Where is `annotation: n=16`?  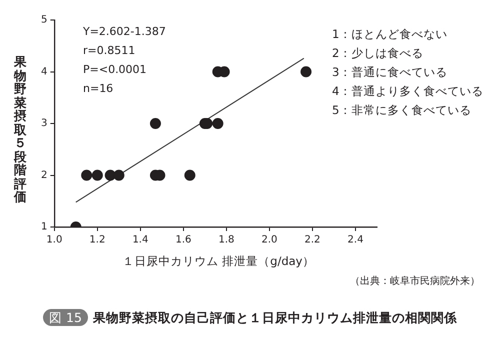
annotation: n=16 is located at coordinates (98, 88).